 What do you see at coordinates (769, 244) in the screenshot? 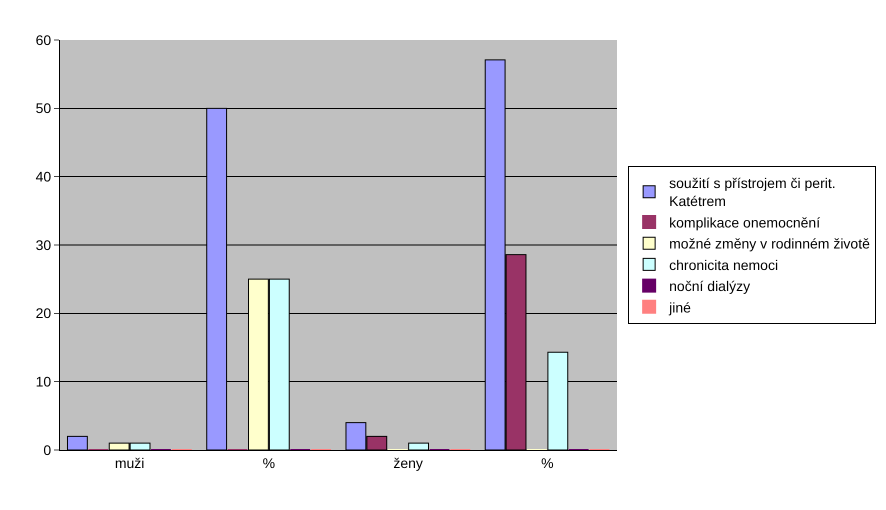
I see `legend-label: možné změny v rodinném životě` at bounding box center [769, 244].